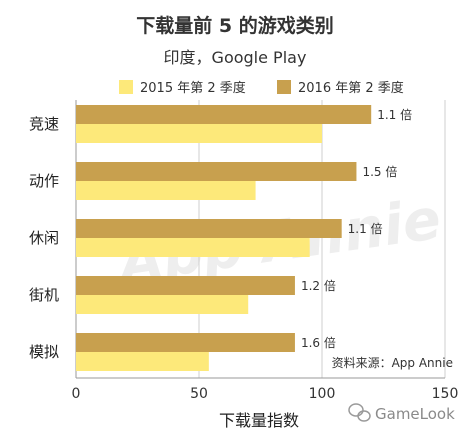  What do you see at coordinates (365, 228) in the screenshot?
I see `data-label-3: 1.1 倍` at bounding box center [365, 228].